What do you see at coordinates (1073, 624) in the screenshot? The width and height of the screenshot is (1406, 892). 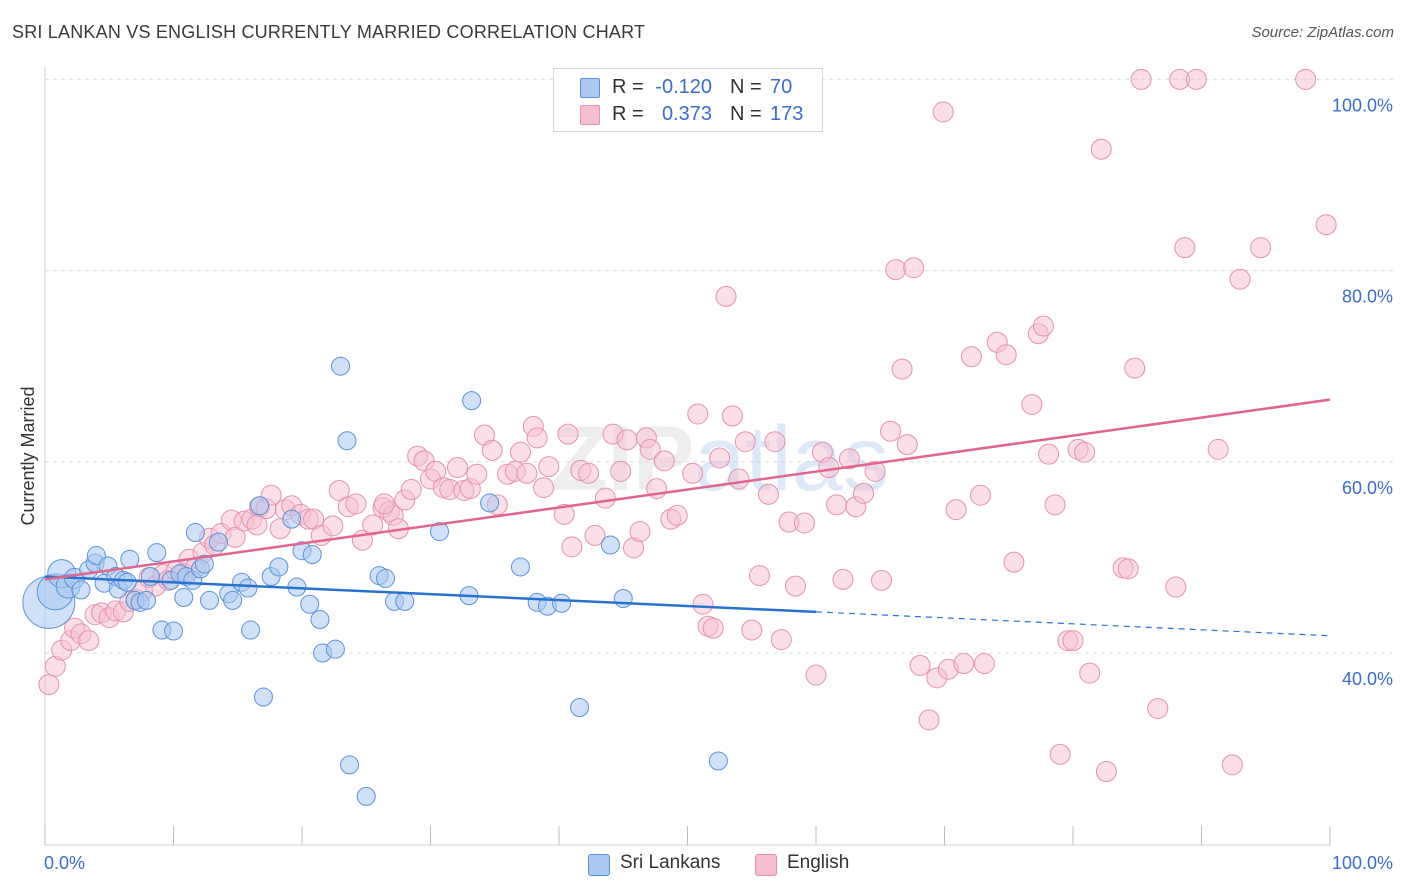 I see `trend-line-sri-lankans-extension` at bounding box center [1073, 624].